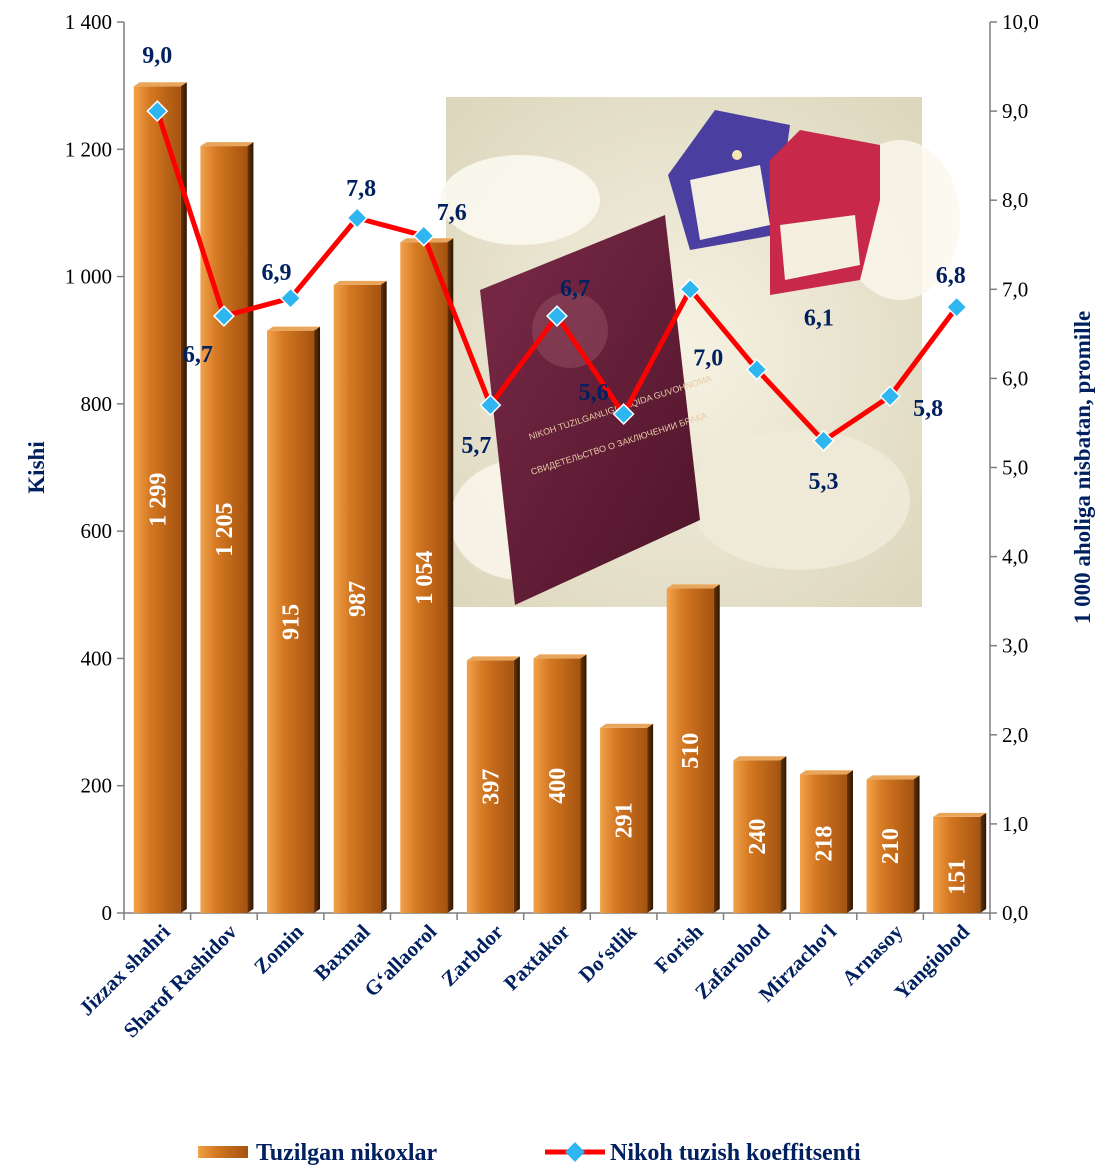 This screenshot has width=1103, height=1176. I want to click on line-value-label: 5,7, so click(476, 446).